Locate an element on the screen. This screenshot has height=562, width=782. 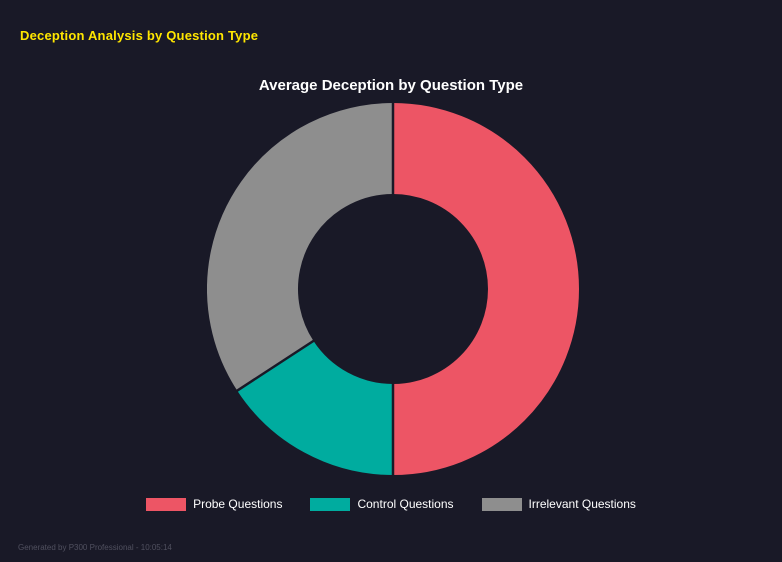
chart-title: Average Deception by Question Type is located at coordinates (391, 85).